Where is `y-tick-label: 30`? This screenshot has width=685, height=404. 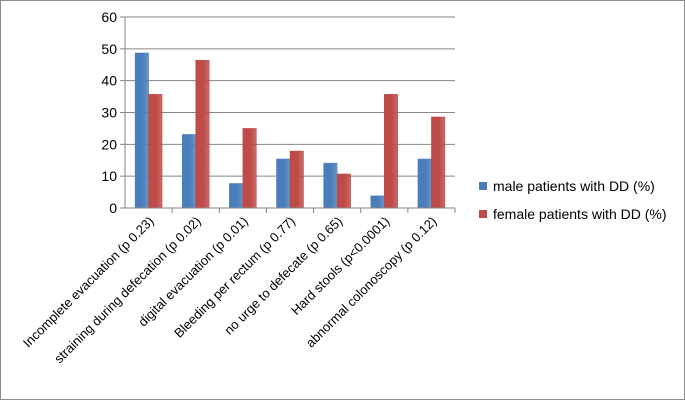
y-tick-label: 30 is located at coordinates (109, 113).